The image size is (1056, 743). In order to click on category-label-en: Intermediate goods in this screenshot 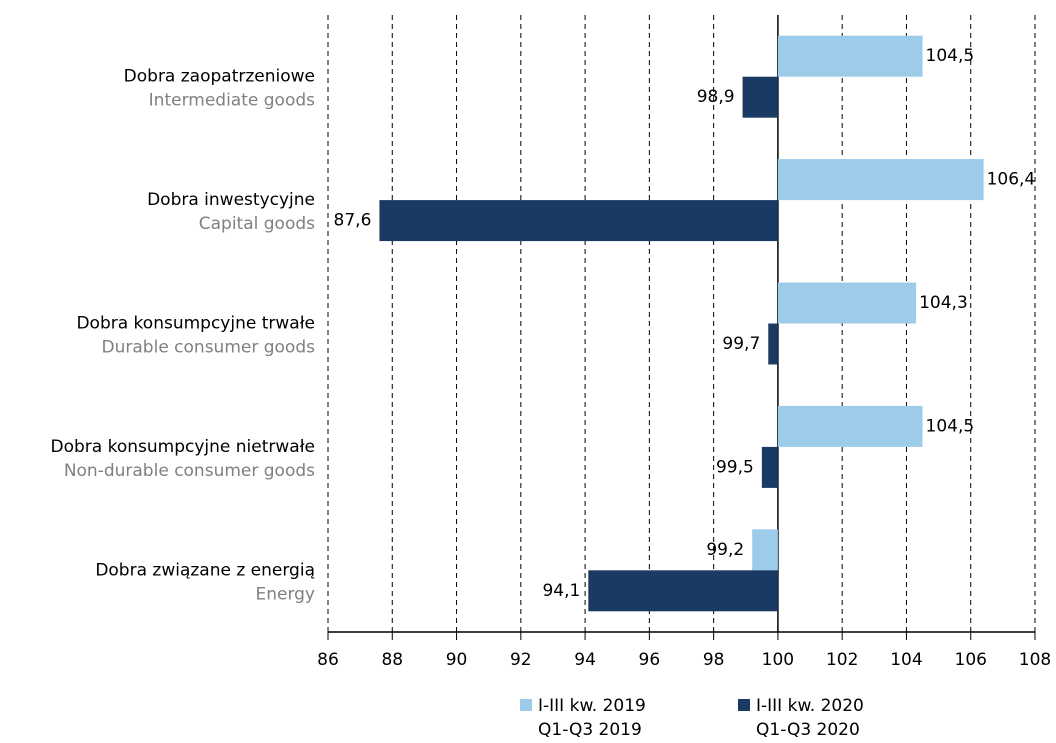, I will do `click(232, 101)`.